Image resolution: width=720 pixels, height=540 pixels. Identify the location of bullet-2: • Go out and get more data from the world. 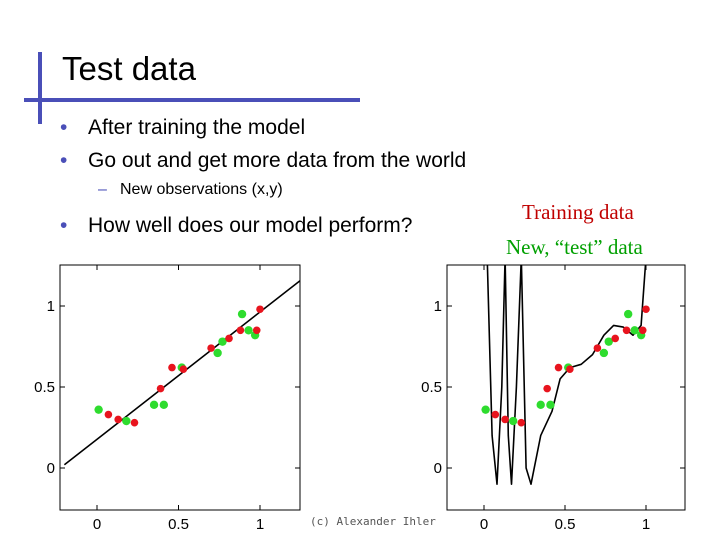
(263, 161).